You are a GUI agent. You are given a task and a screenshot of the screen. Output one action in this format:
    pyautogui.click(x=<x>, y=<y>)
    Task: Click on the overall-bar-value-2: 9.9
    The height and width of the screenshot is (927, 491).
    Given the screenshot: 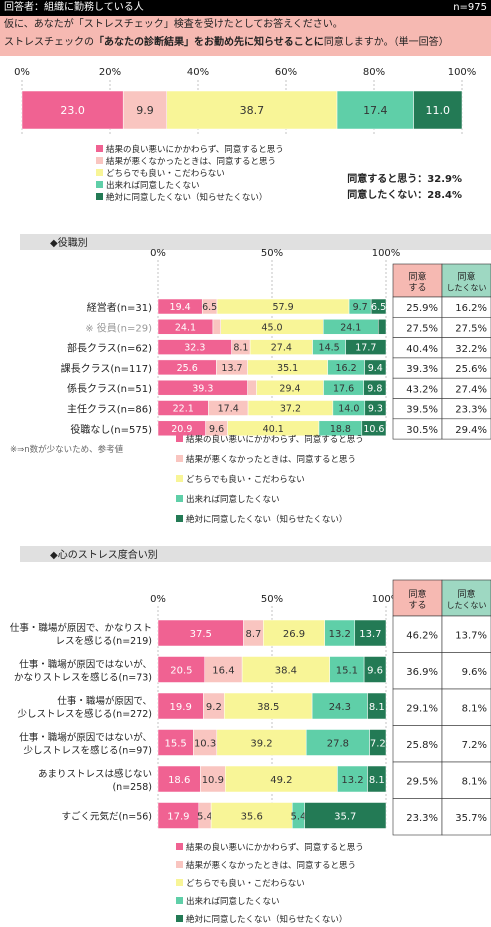 What is the action you would take?
    pyautogui.click(x=145, y=110)
    